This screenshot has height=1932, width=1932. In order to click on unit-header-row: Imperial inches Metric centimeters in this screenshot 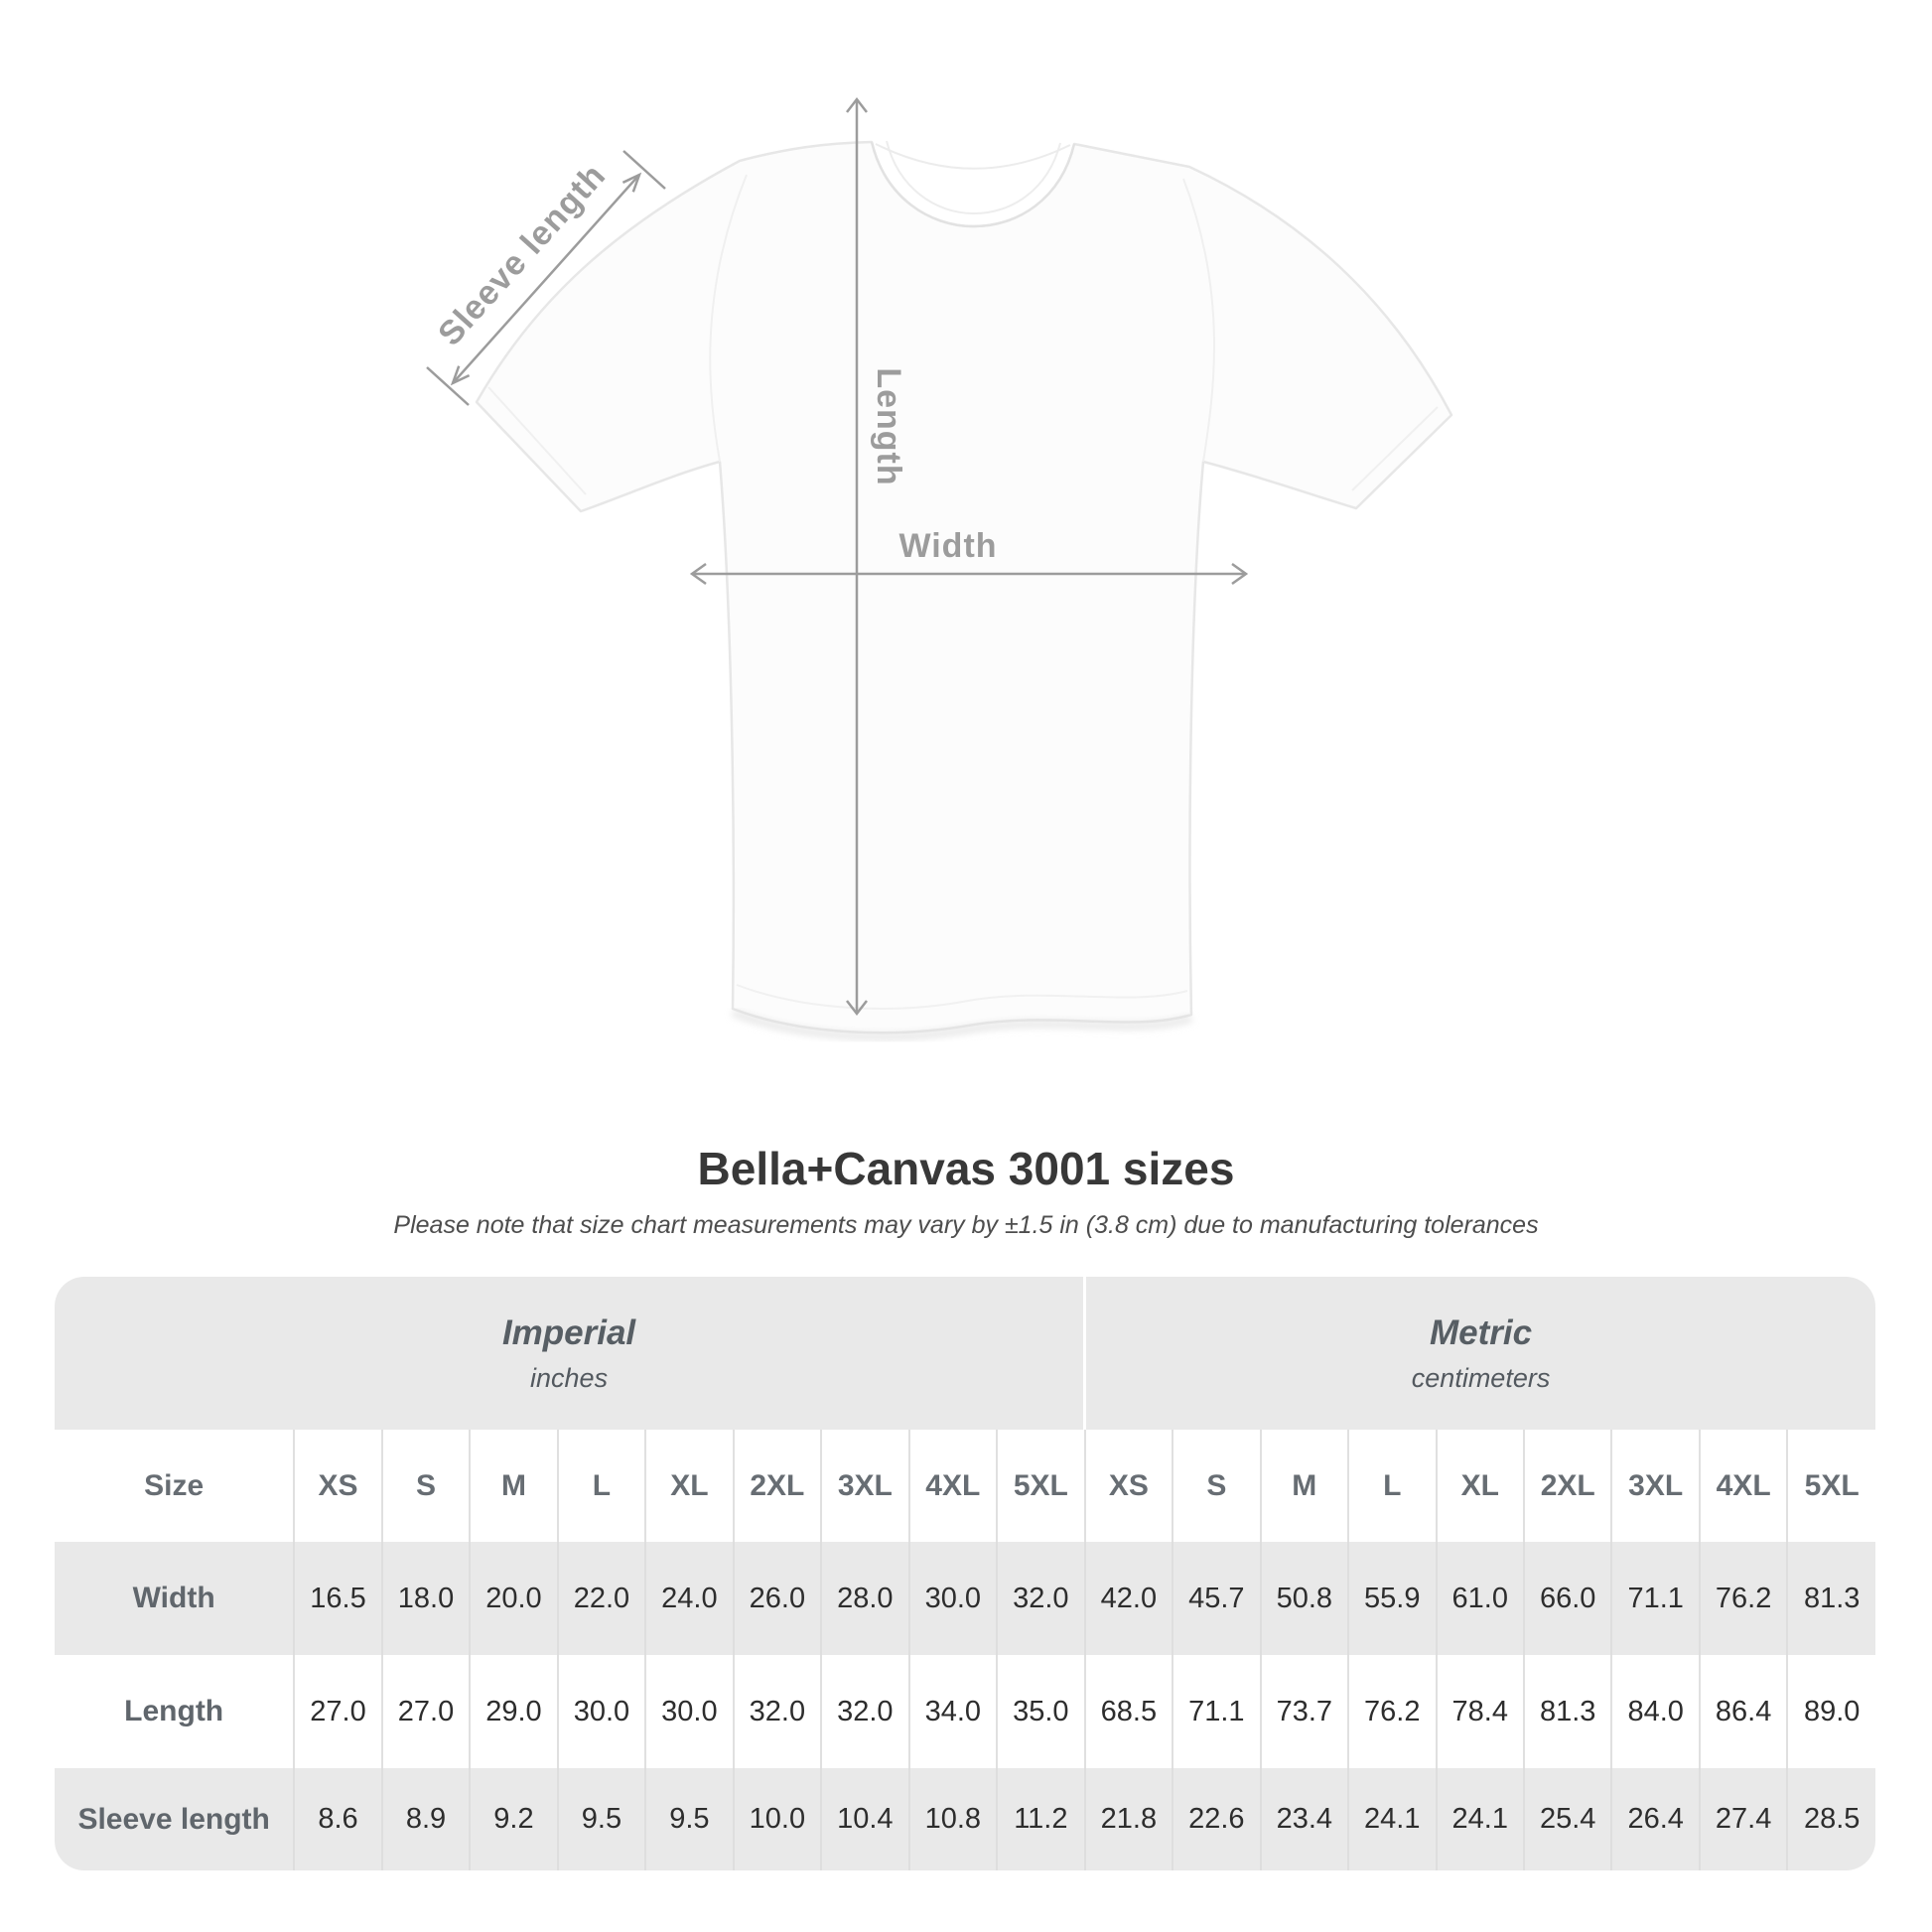, I will do `click(965, 1353)`.